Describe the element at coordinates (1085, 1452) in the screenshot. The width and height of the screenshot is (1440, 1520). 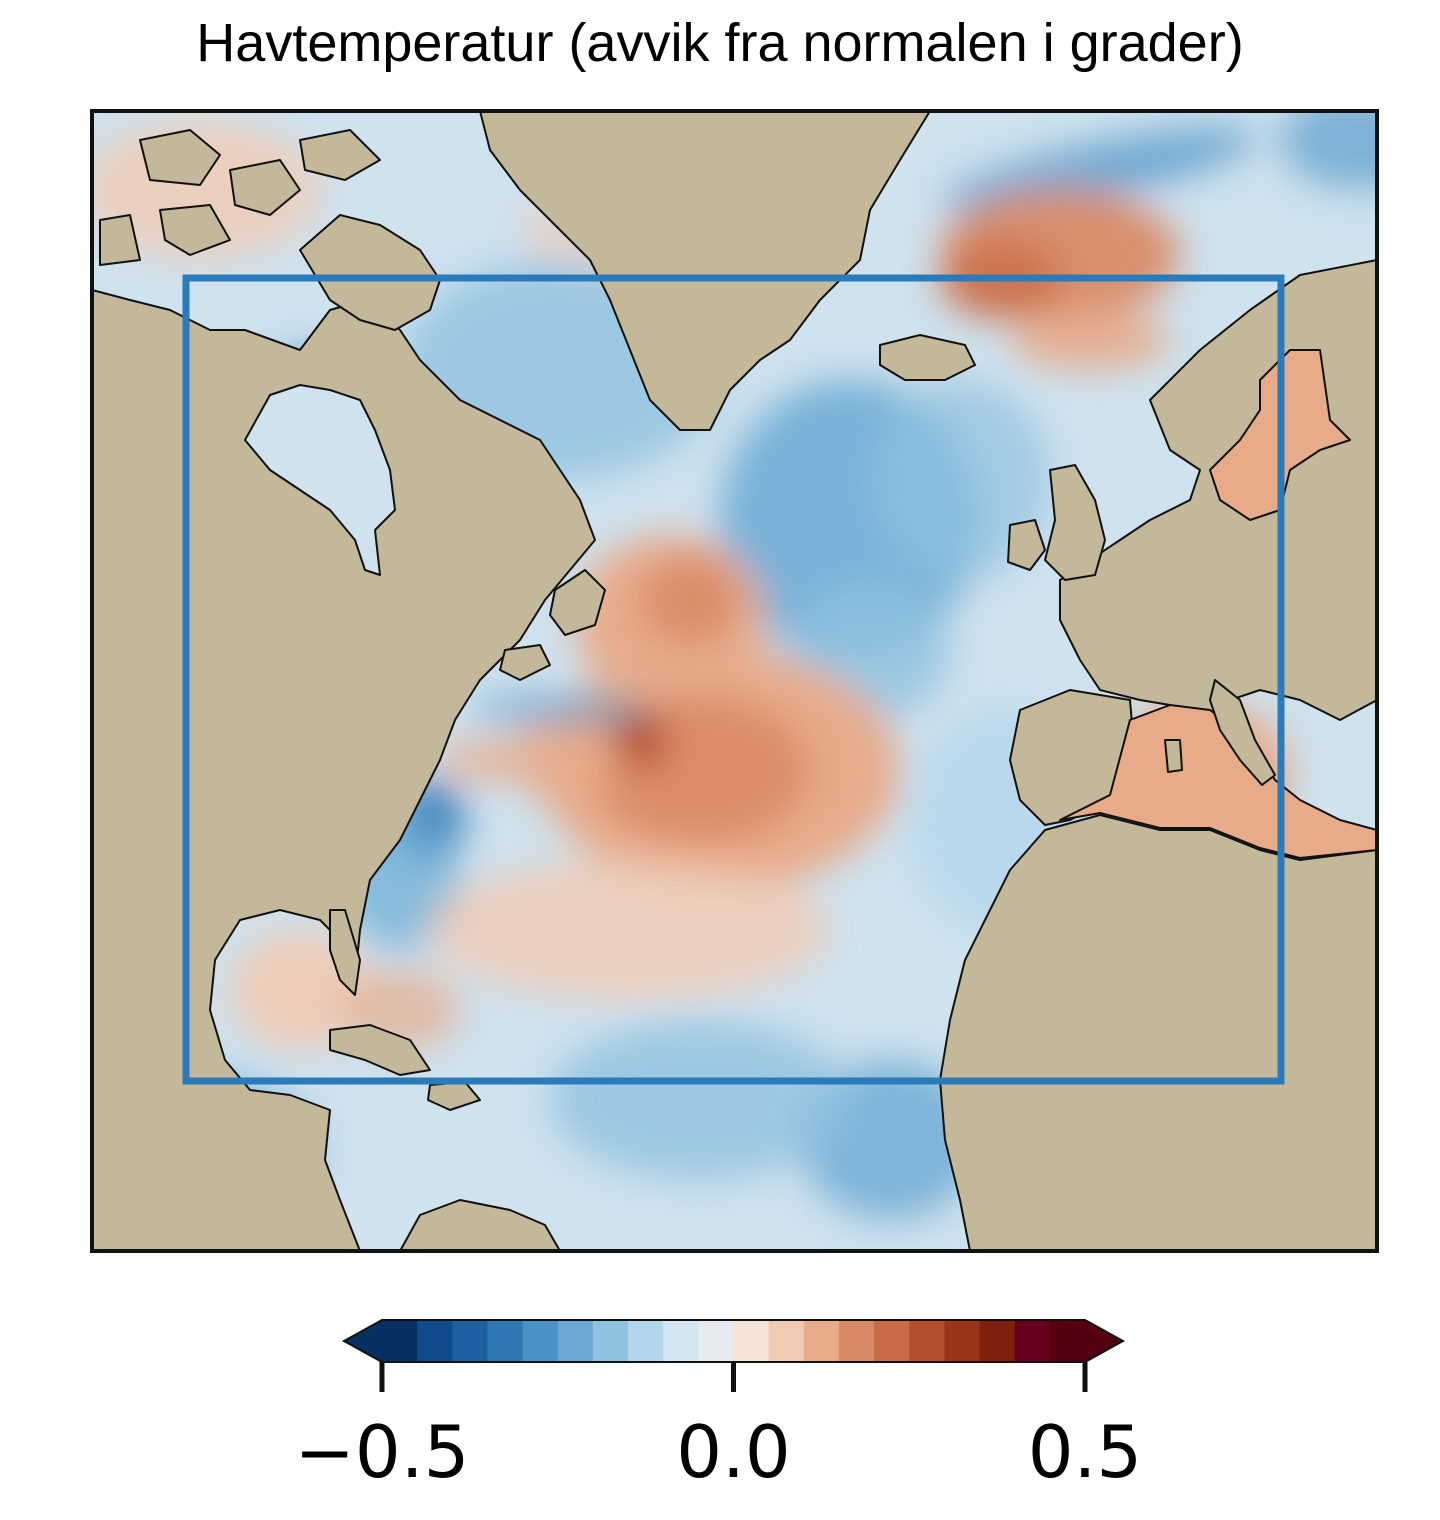
I see `colorbar-tick-label: 0.5` at that location.